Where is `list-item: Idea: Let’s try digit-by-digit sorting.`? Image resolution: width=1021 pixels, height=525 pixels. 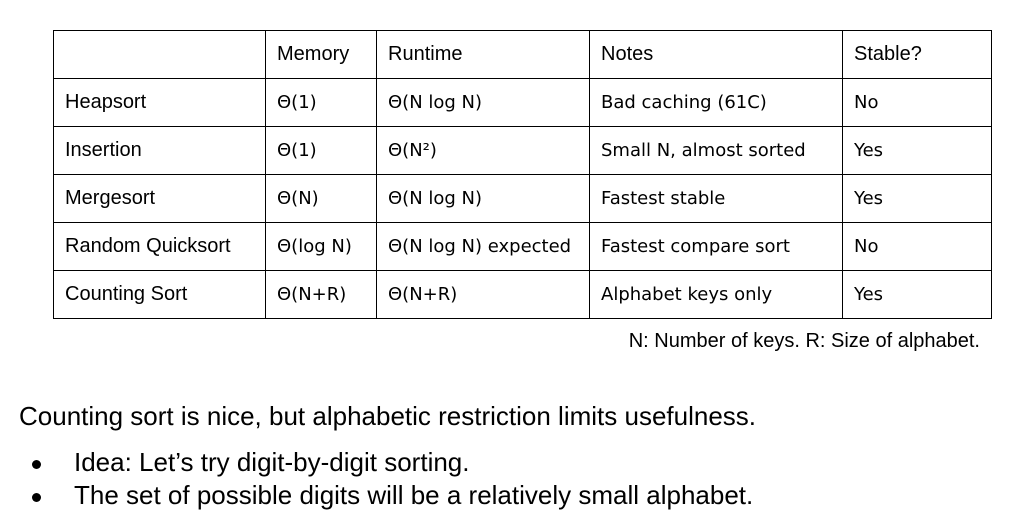
list-item: Idea: Let’s try digit-by-digit sorting. is located at coordinates (390, 462).